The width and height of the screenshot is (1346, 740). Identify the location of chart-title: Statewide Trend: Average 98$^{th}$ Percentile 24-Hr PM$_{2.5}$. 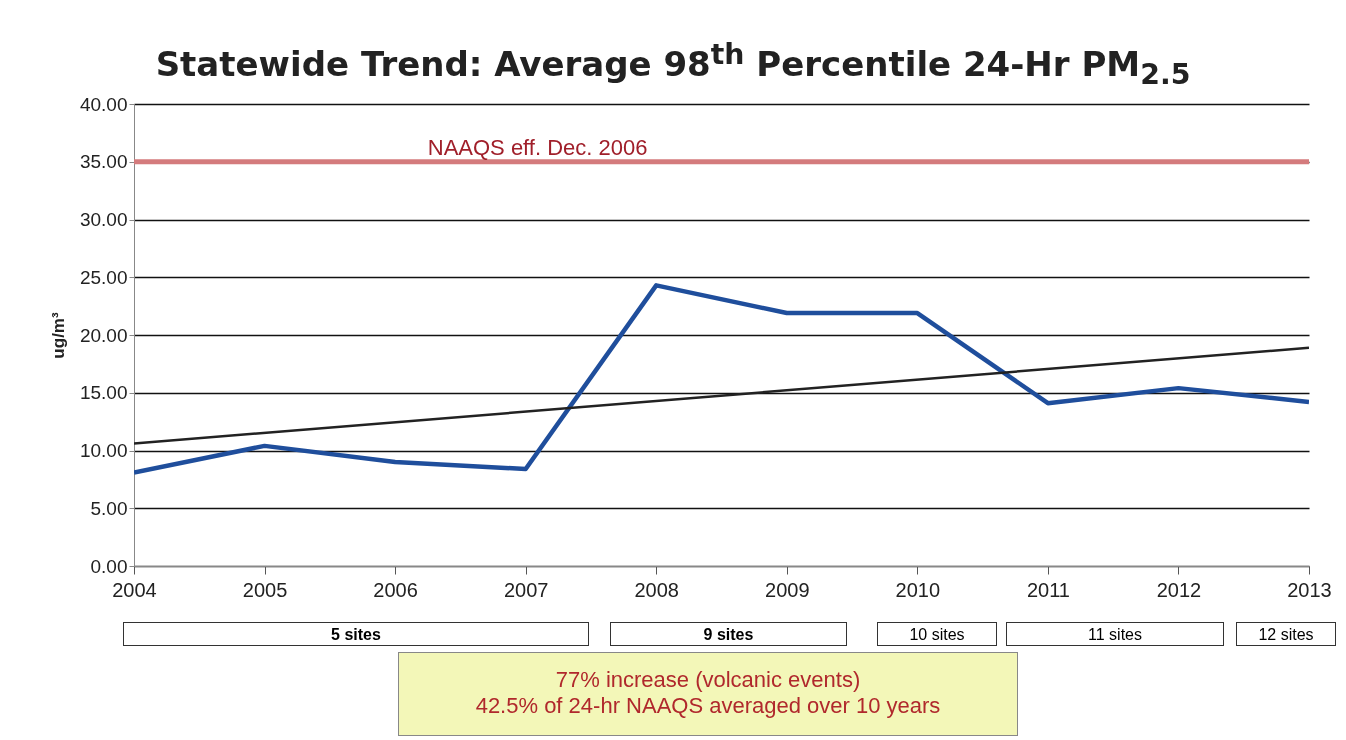
(673, 65).